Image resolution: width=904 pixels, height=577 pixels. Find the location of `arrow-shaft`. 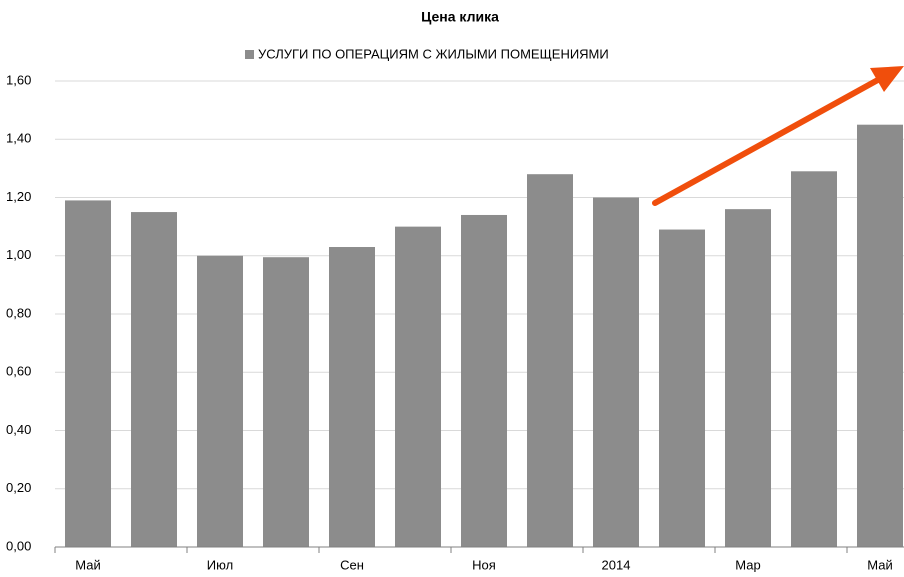

arrow-shaft is located at coordinates (770, 139).